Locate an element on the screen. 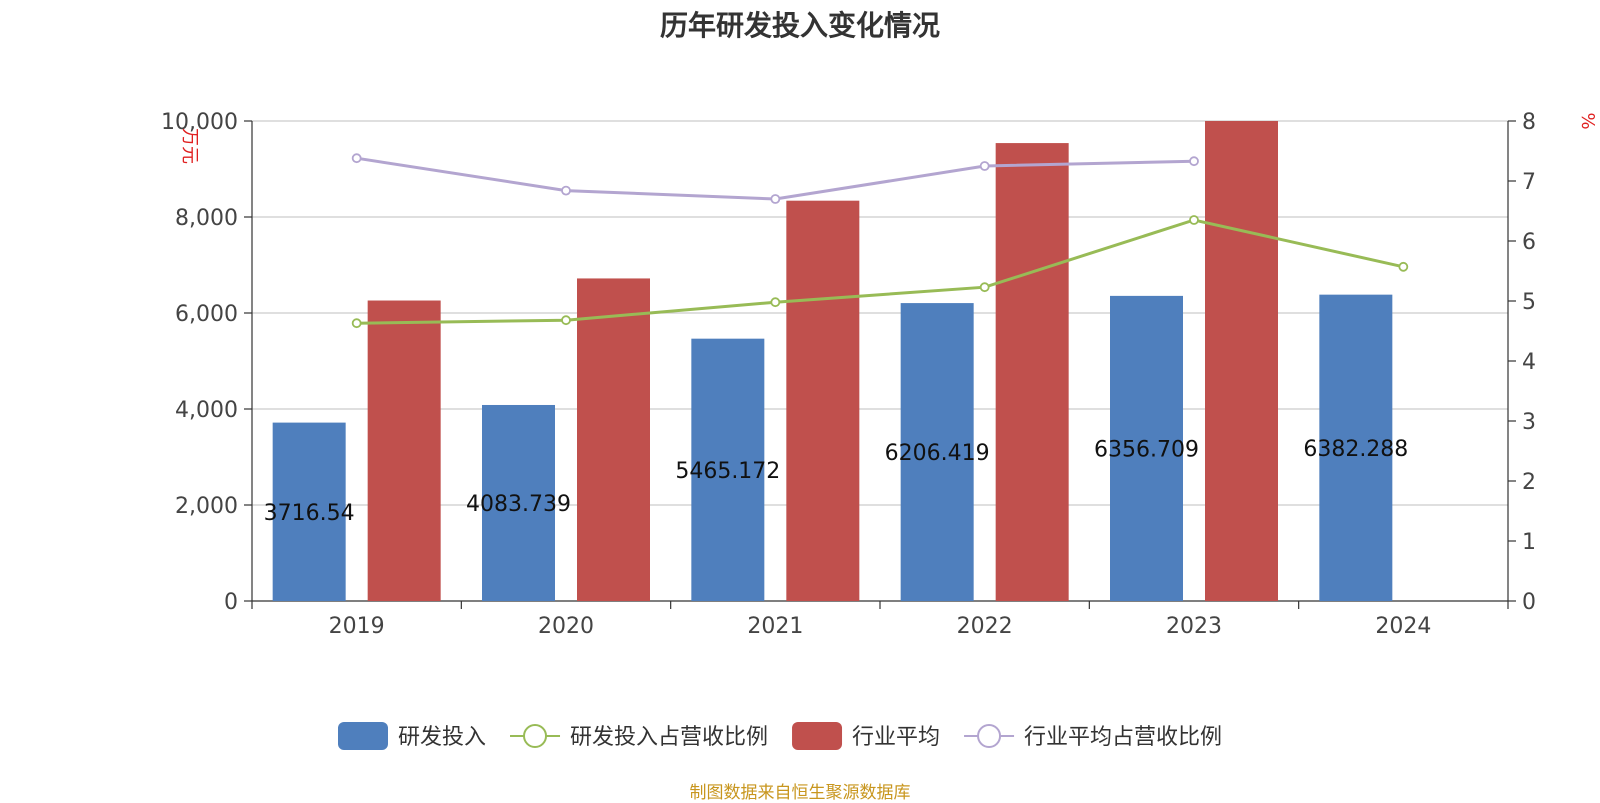 The image size is (1600, 803). bar-value-label: 6382.288 is located at coordinates (1355, 449).